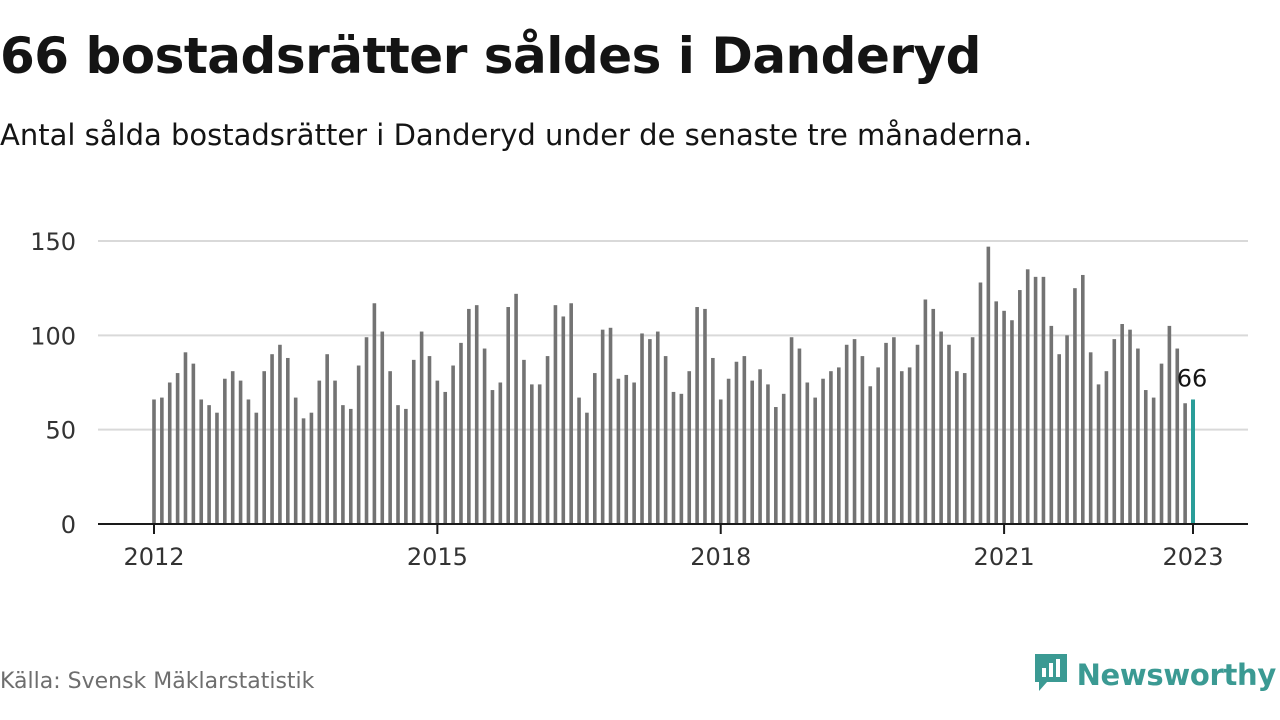 Image resolution: width=1280 pixels, height=720 pixels. I want to click on x-tick-label: 2018, so click(720, 557).